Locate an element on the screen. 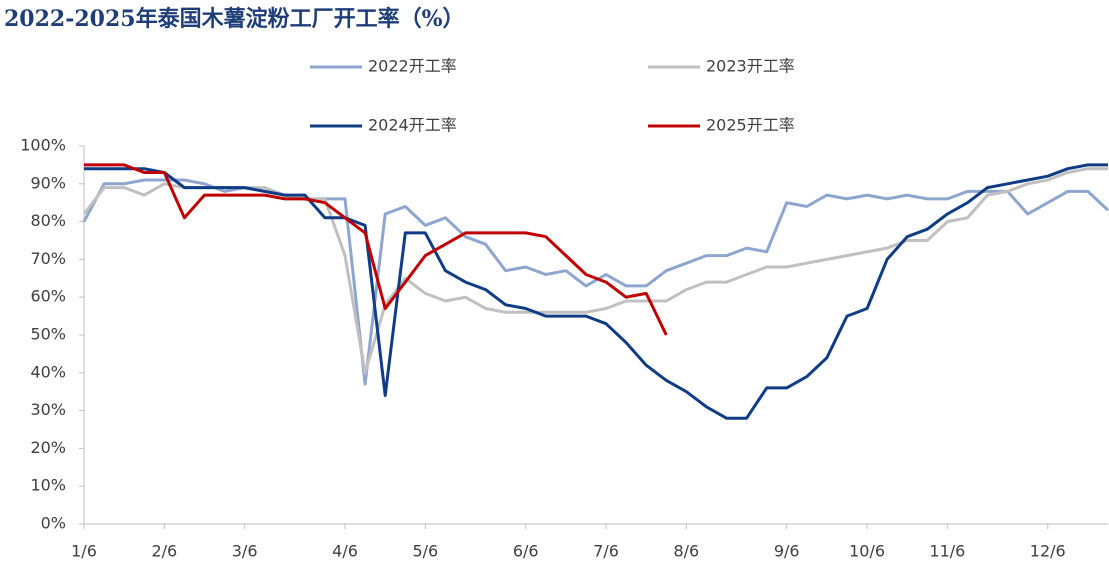 The image size is (1109, 565). x-tick-label: 7/6 is located at coordinates (606, 551).